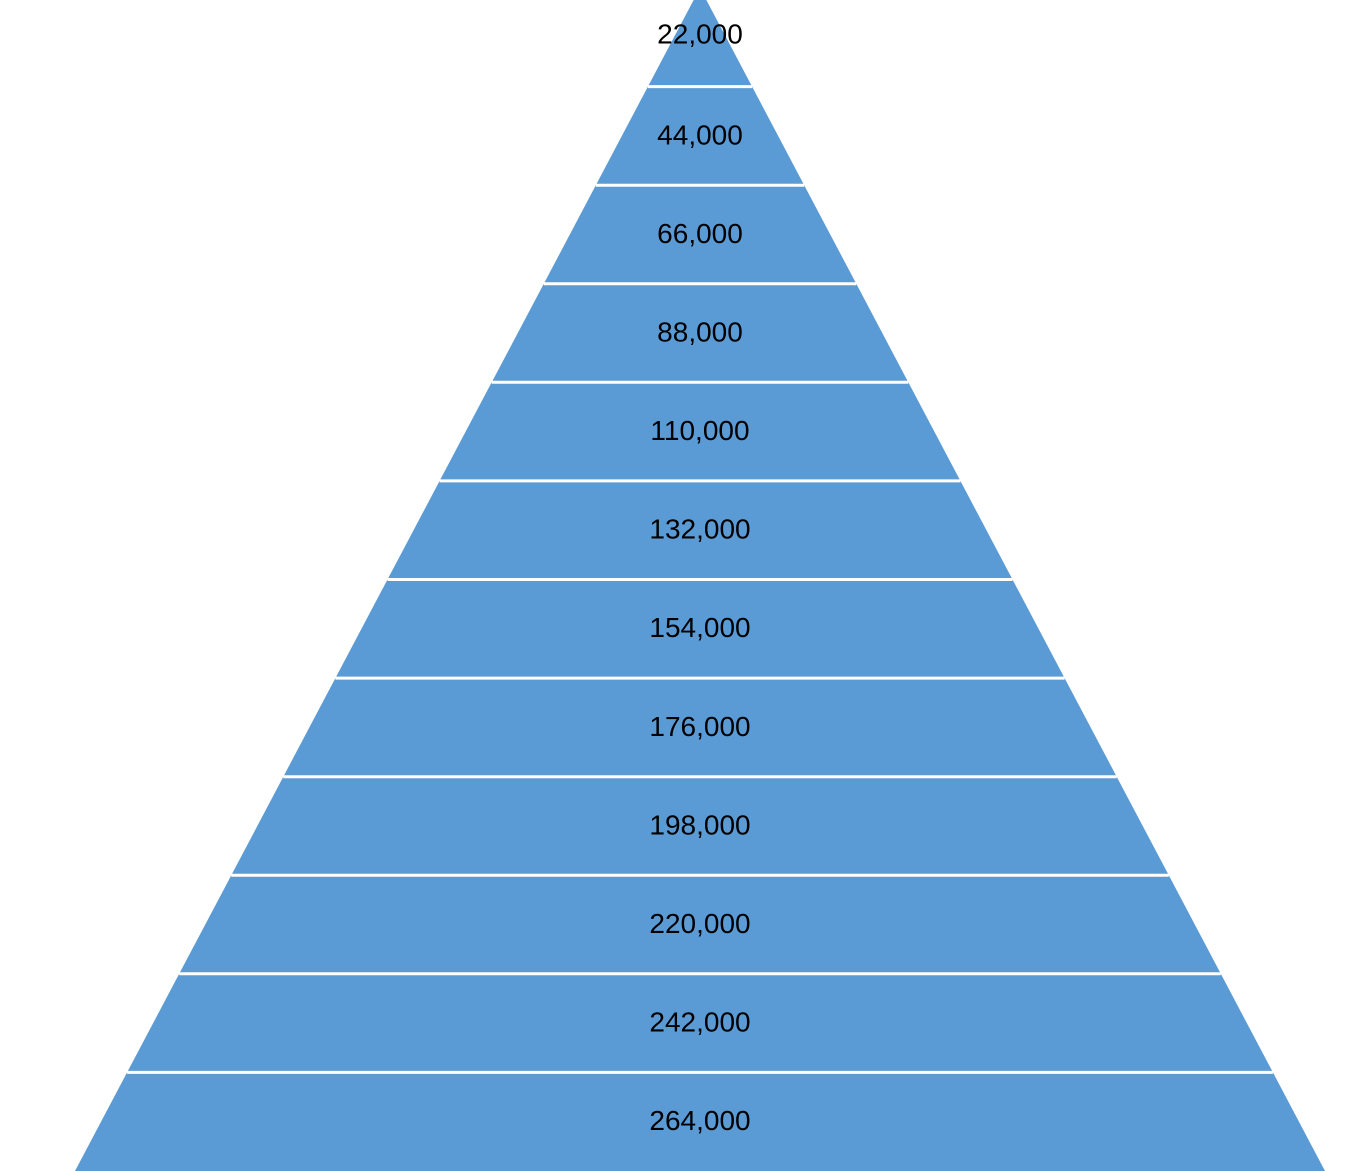 Image resolution: width=1356 pixels, height=1171 pixels. I want to click on tier-label: 88,000, so click(700, 331).